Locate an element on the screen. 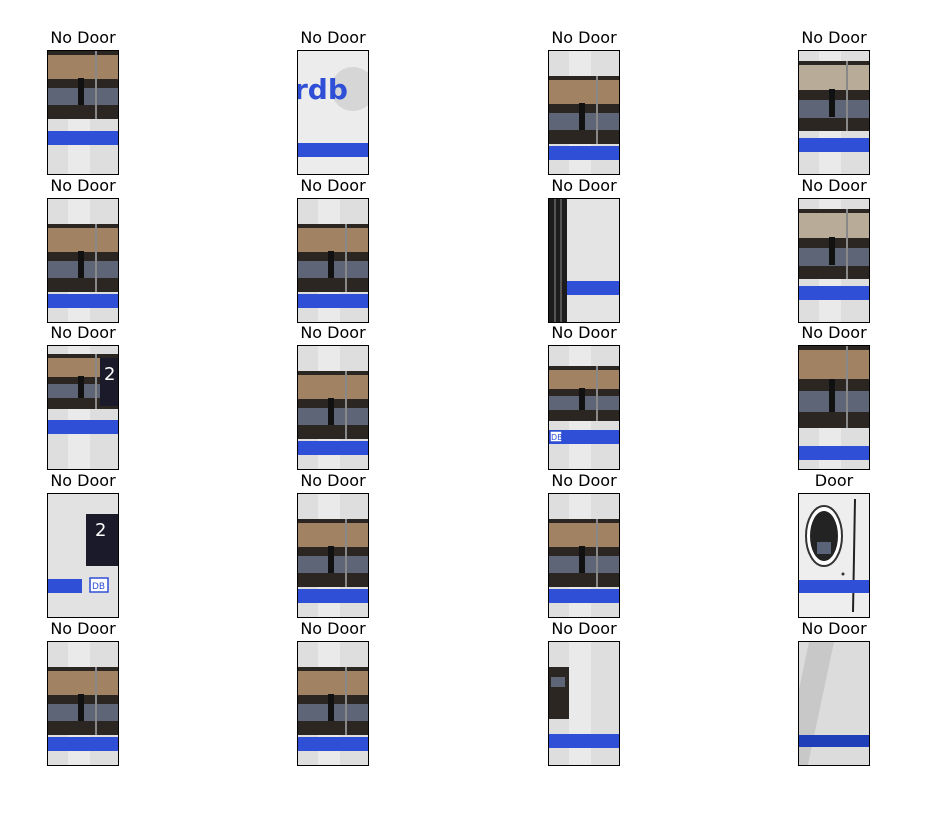 The width and height of the screenshot is (931, 826). train-image-thumbnail: 2 is located at coordinates (83, 407).